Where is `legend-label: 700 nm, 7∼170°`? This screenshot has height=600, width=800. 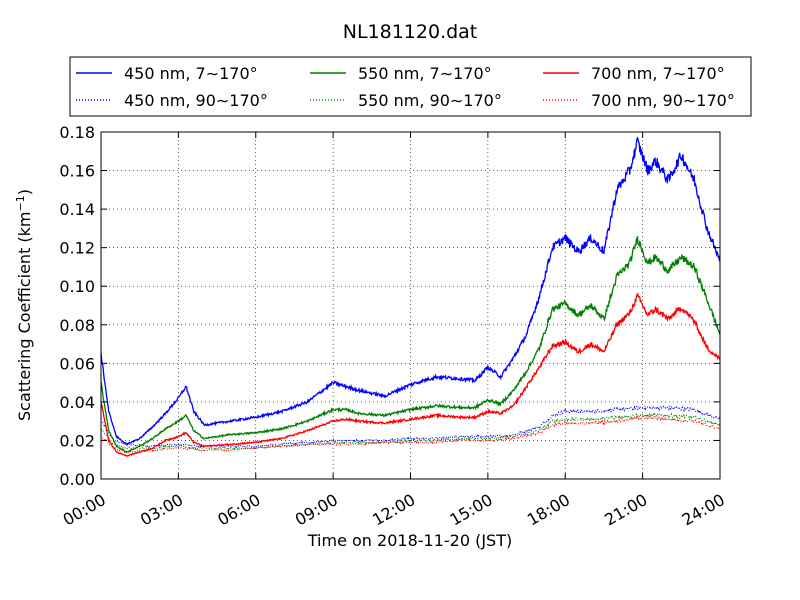
legend-label: 700 nm, 7∼170° is located at coordinates (658, 73).